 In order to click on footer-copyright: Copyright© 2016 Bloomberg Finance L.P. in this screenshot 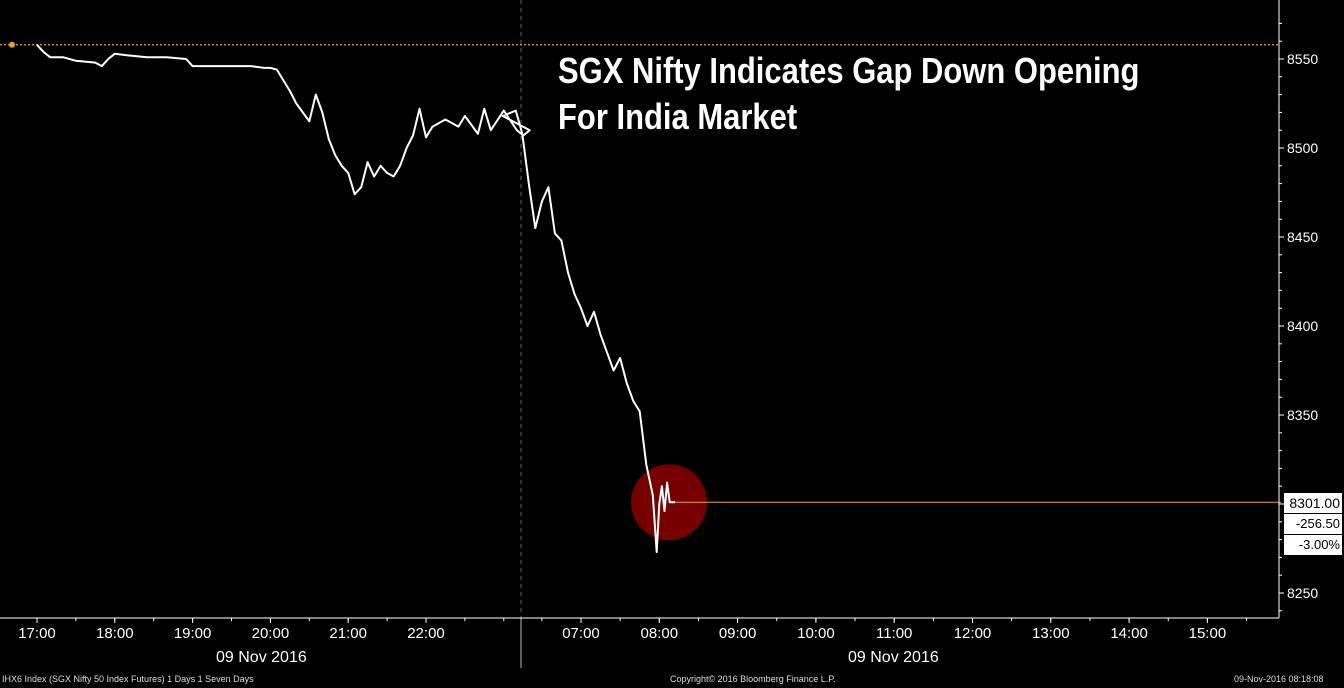, I will do `click(753, 679)`.